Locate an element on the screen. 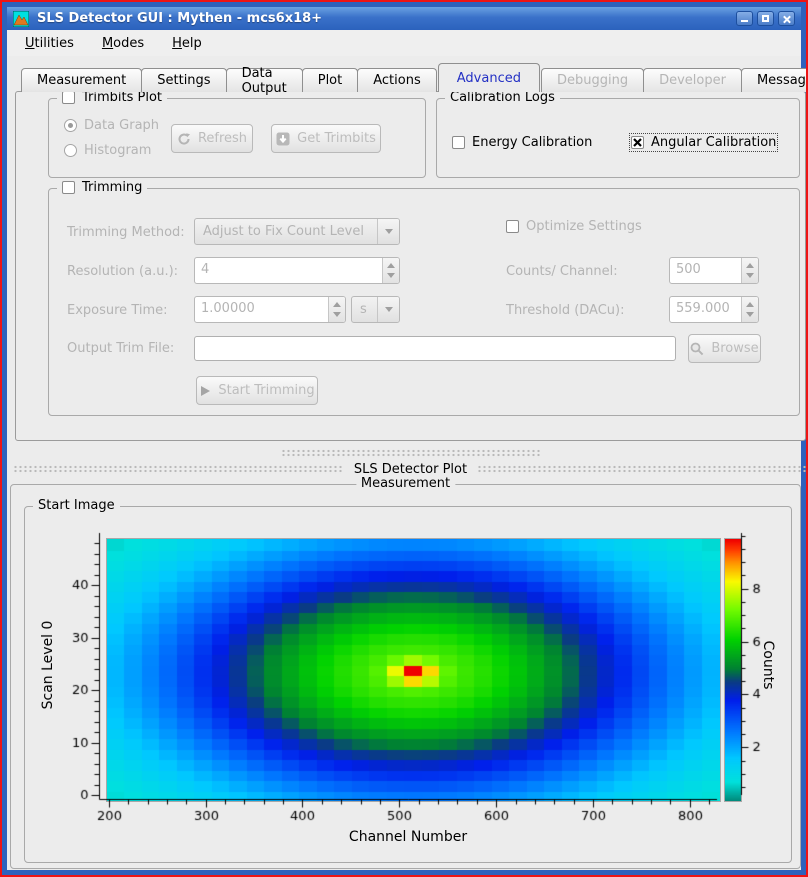 This screenshot has width=808, height=877. histogram-radio: Histogram is located at coordinates (107, 150).